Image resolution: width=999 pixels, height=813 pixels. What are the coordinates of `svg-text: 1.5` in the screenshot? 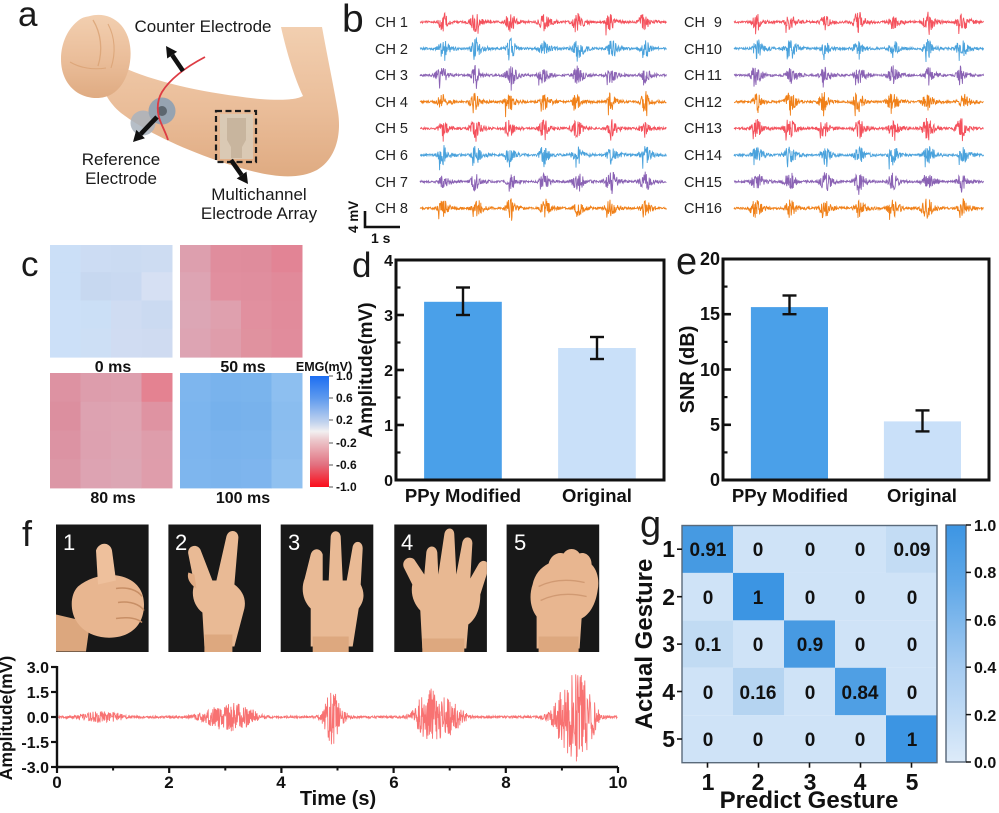 It's located at (38, 693).